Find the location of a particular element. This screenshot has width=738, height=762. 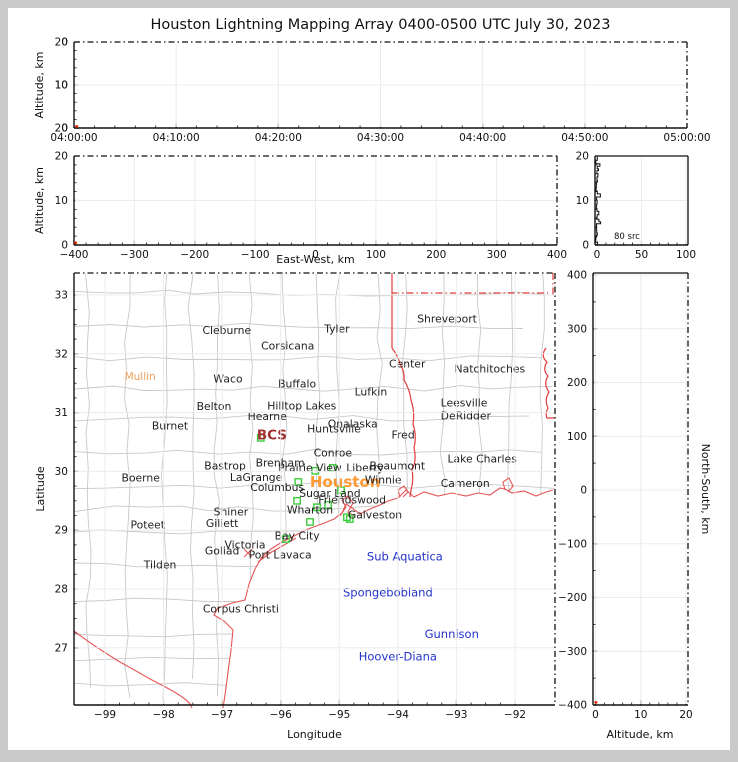

city-label-leesville: Leesville is located at coordinates (464, 403).